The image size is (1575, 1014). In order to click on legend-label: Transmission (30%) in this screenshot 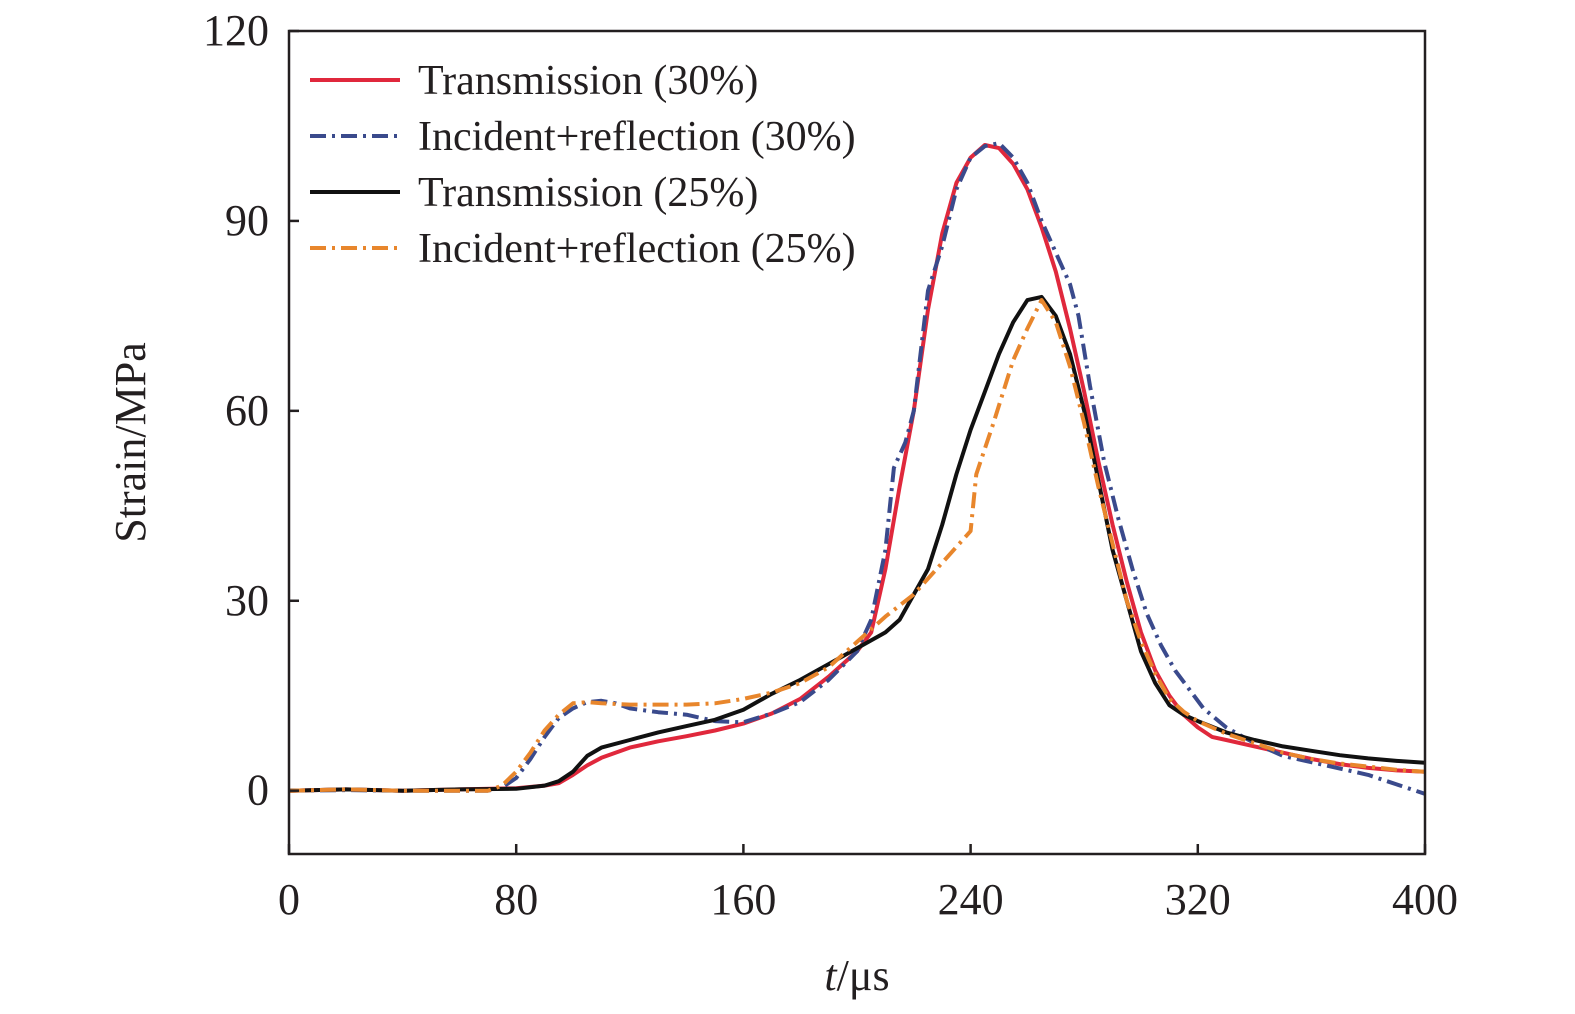, I will do `click(588, 81)`.